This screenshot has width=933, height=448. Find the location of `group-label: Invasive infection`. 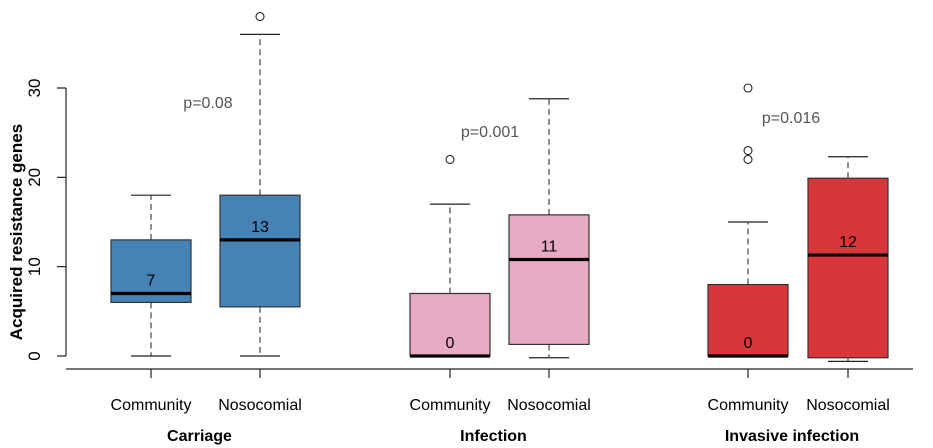

group-label: Invasive infection is located at coordinates (792, 436).